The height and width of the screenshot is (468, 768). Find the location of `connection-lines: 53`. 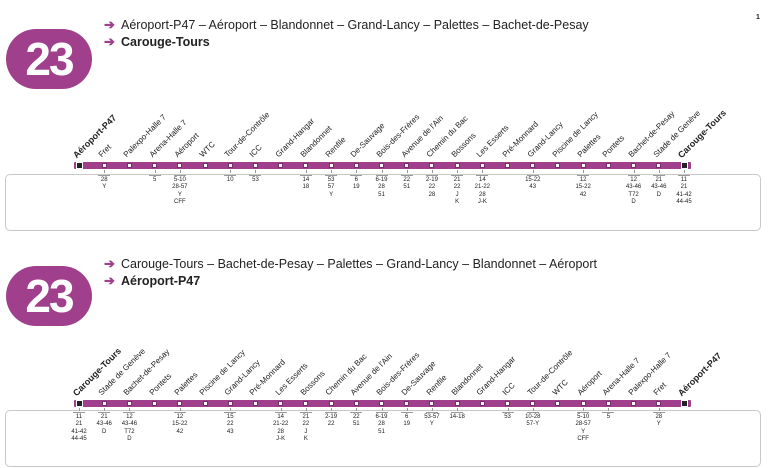

connection-lines: 53 is located at coordinates (255, 180).